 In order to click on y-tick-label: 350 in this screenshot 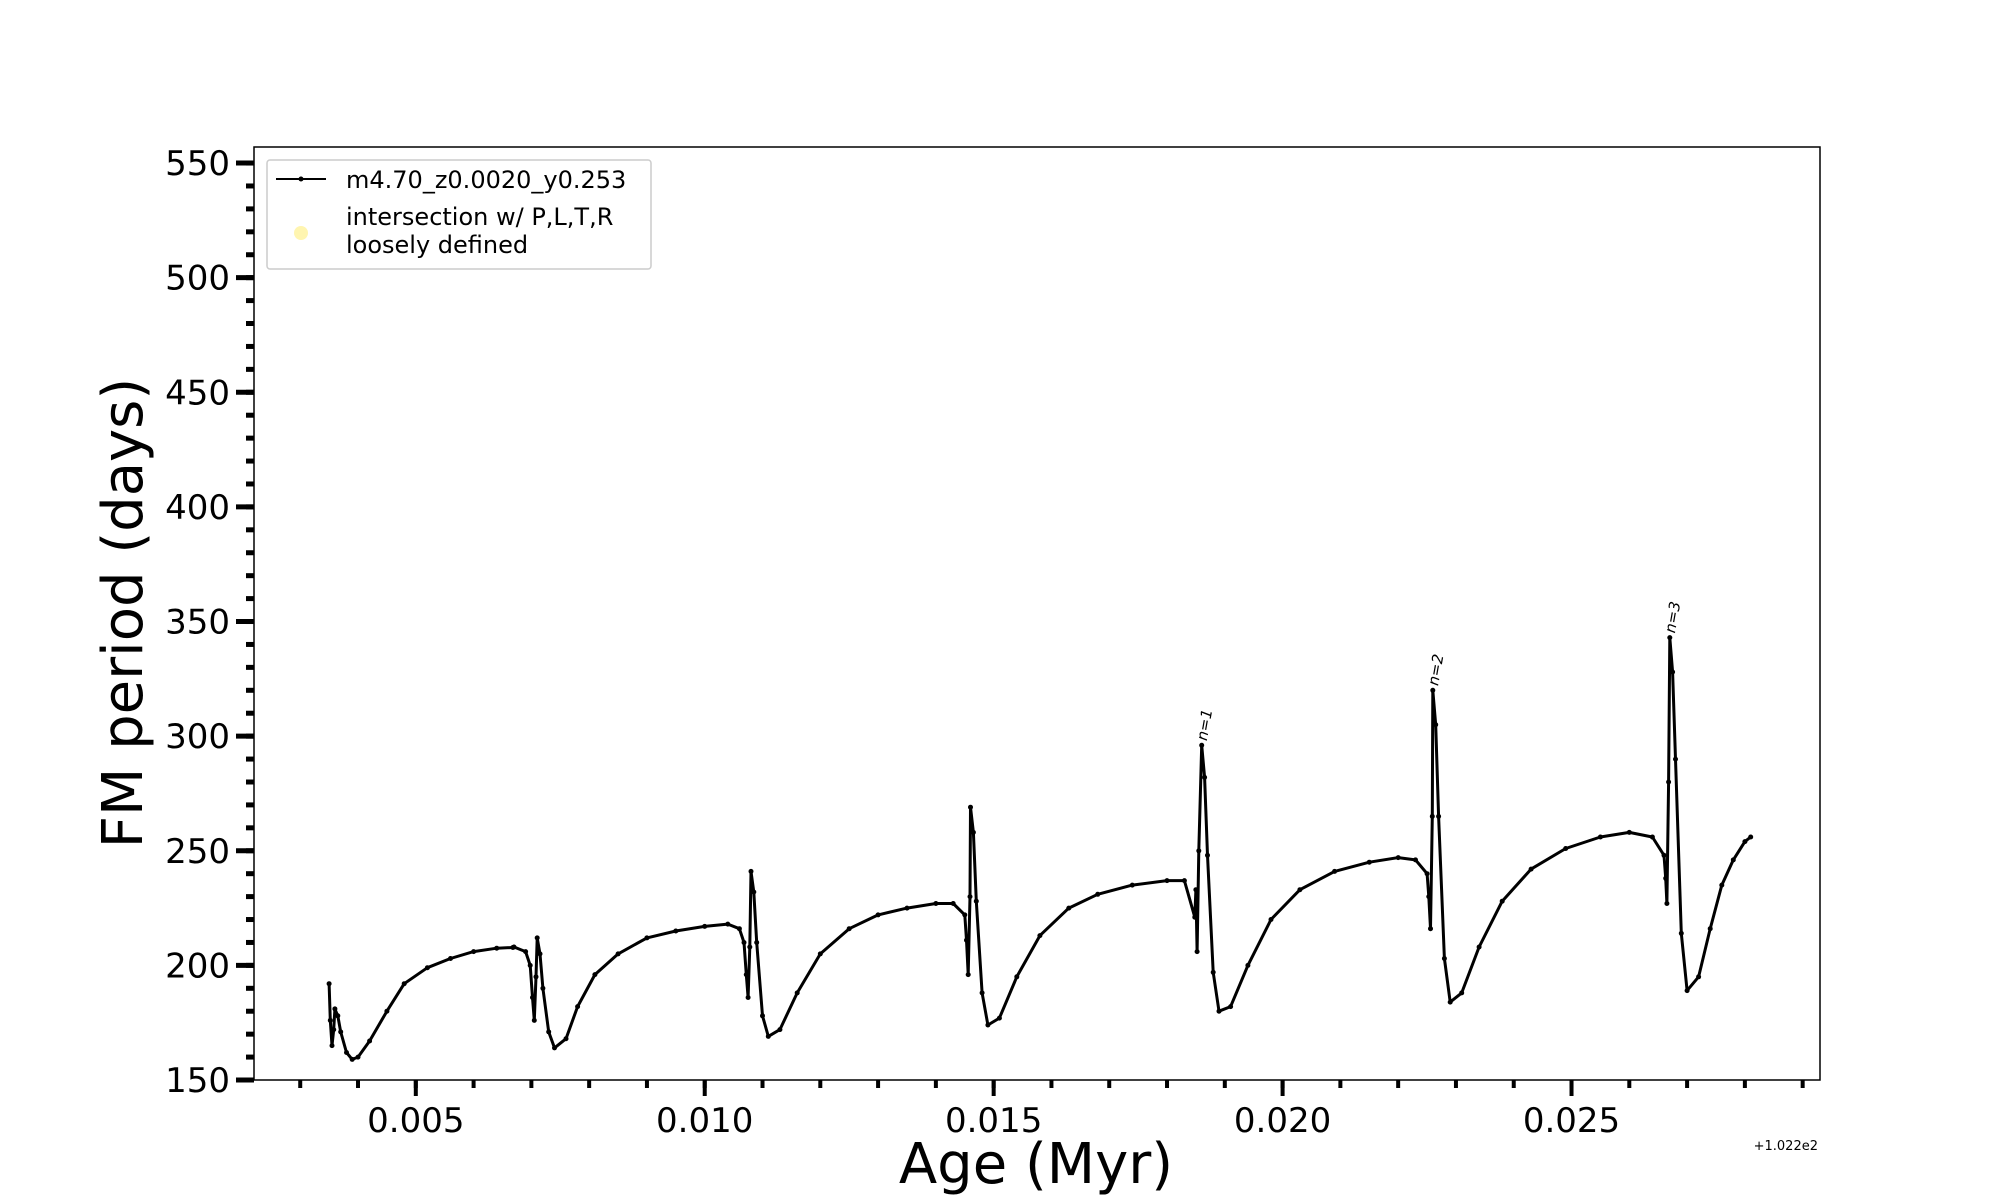, I will do `click(197, 623)`.